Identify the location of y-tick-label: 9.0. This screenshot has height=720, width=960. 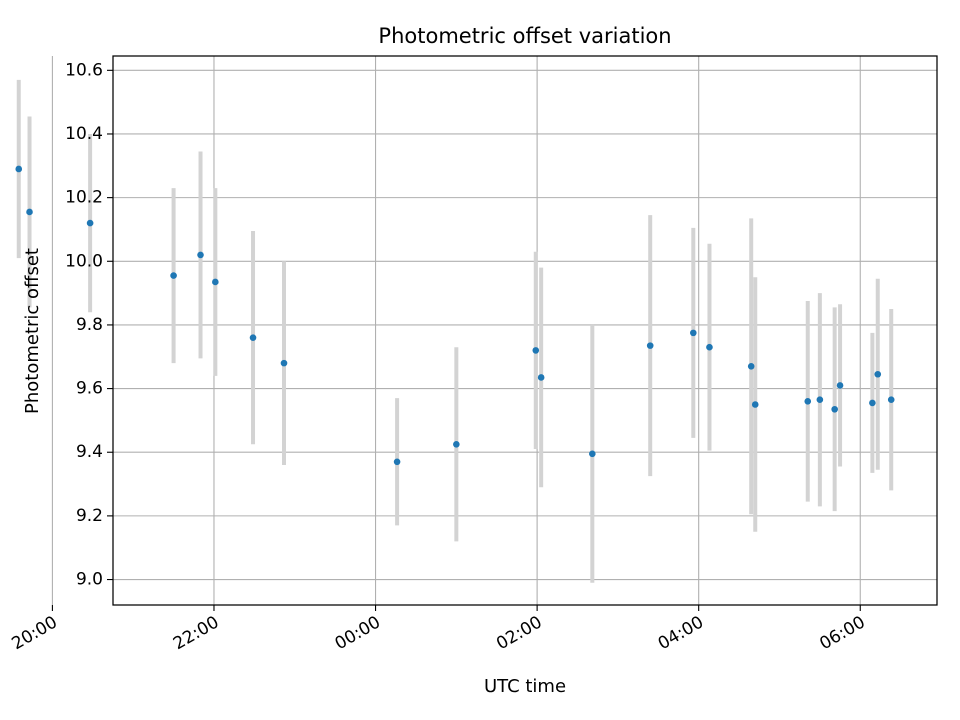
(89, 580).